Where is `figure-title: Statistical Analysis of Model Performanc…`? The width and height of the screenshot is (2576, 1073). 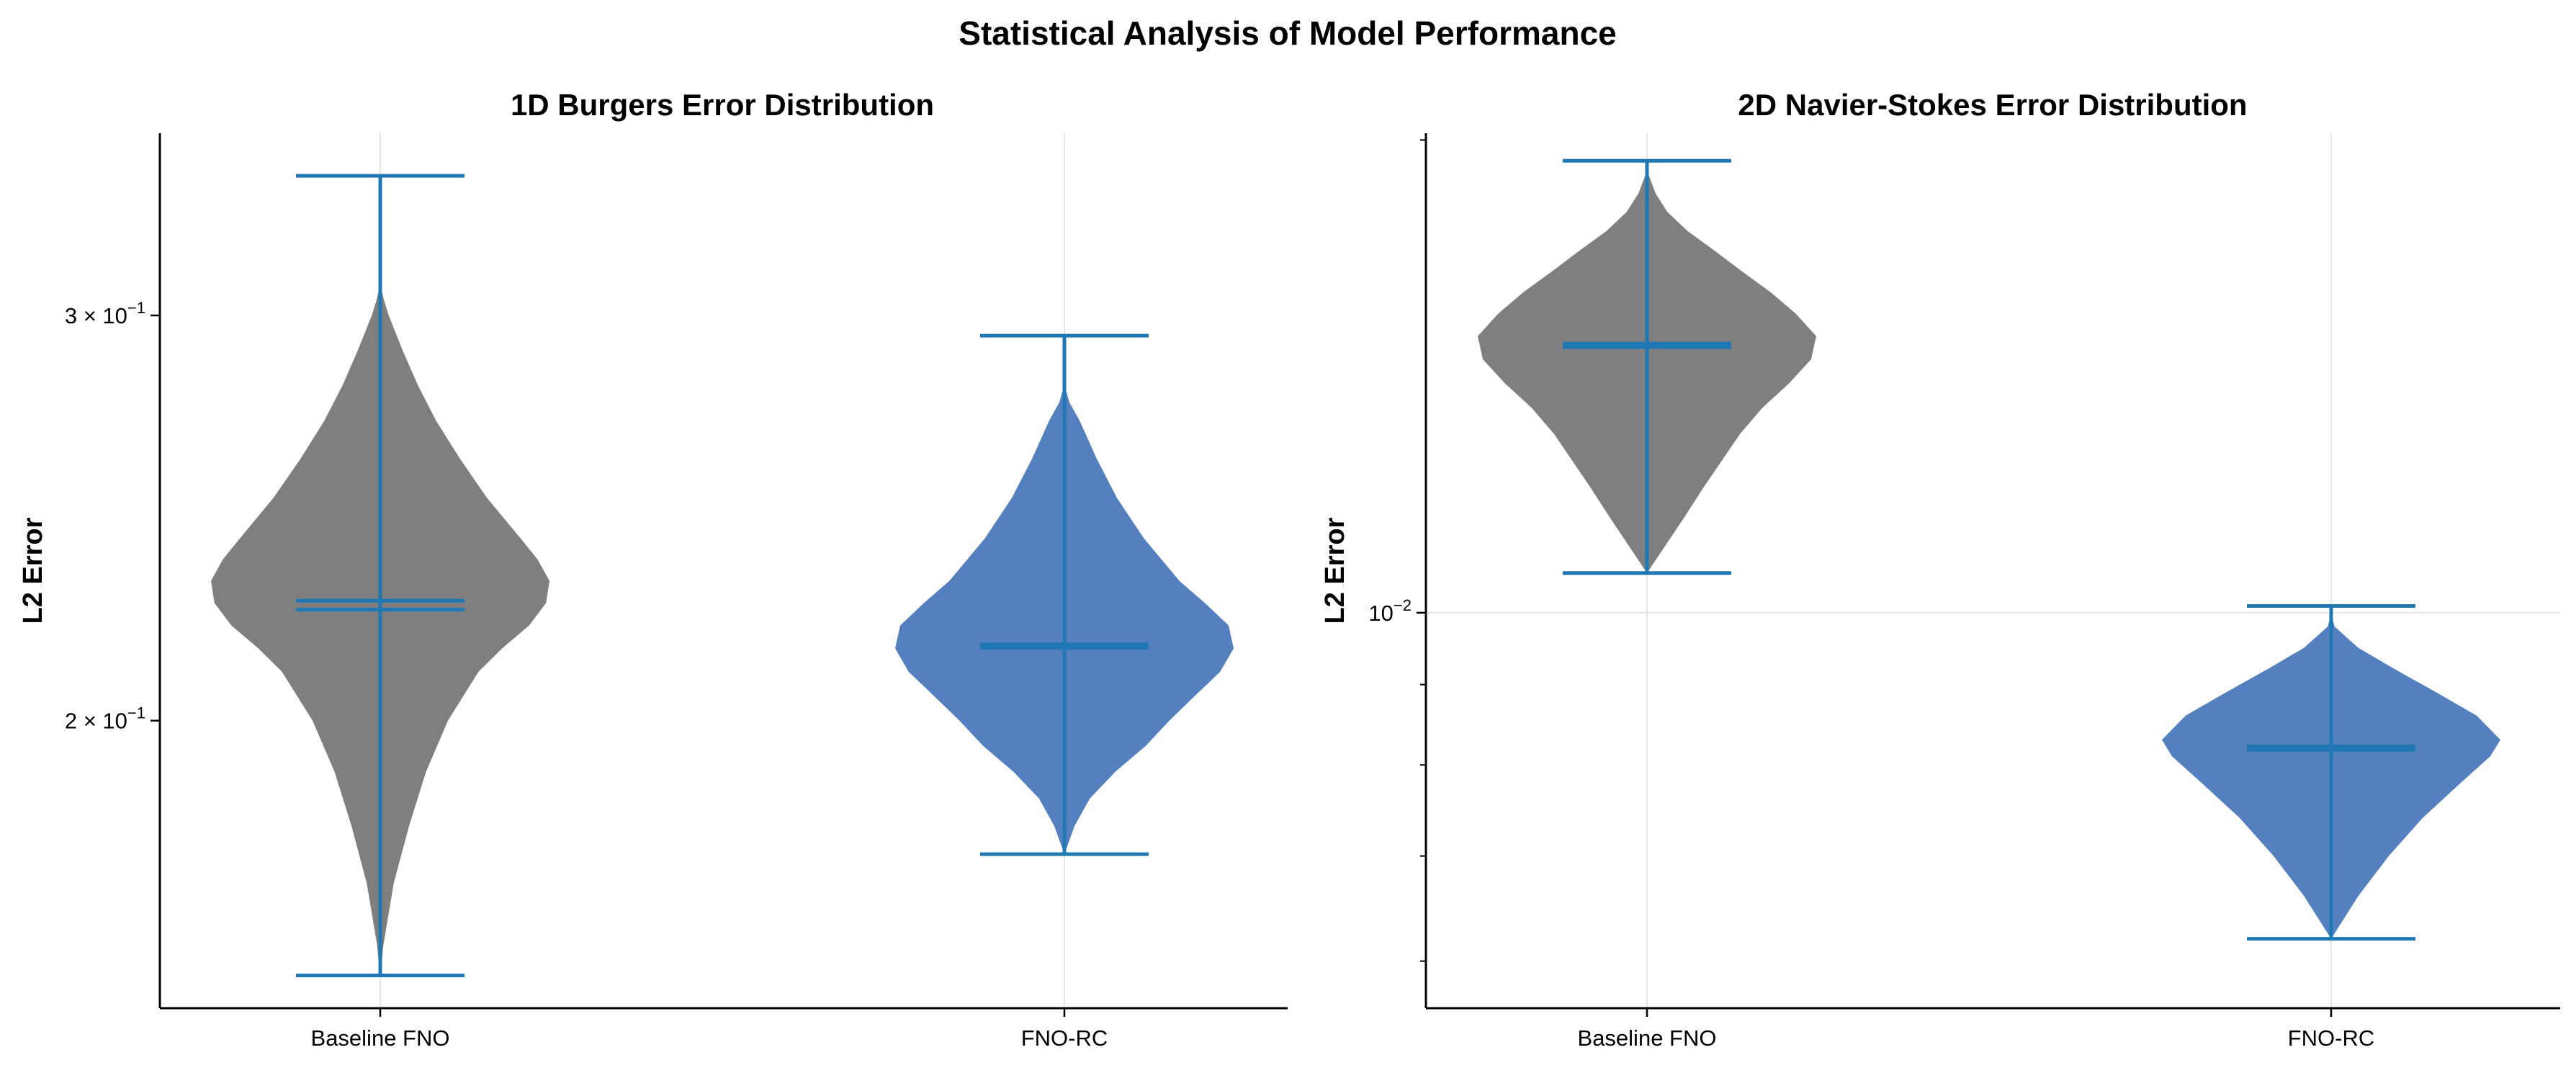
figure-title: Statistical Analysis of Model Performanc… is located at coordinates (1287, 33).